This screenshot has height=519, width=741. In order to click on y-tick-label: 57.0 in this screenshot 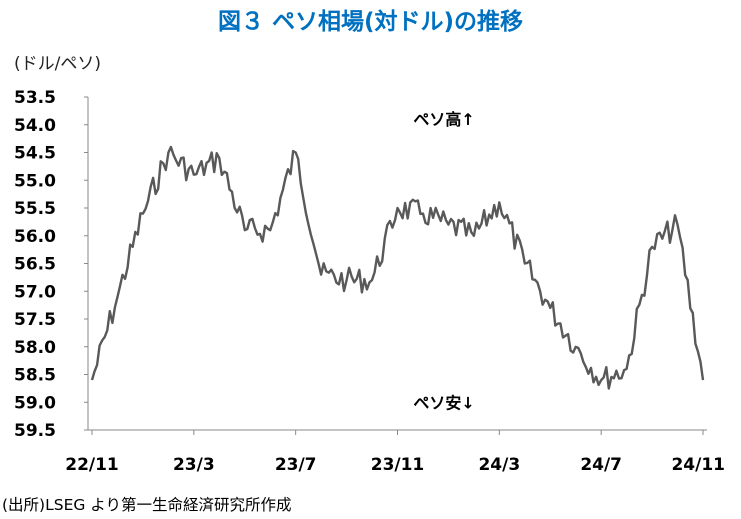, I will do `click(35, 292)`.